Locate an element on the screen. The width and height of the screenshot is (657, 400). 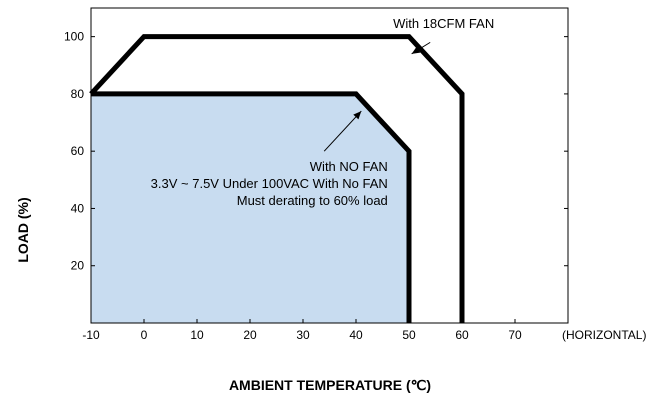
x-tick-label: 70 is located at coordinates (515, 335).